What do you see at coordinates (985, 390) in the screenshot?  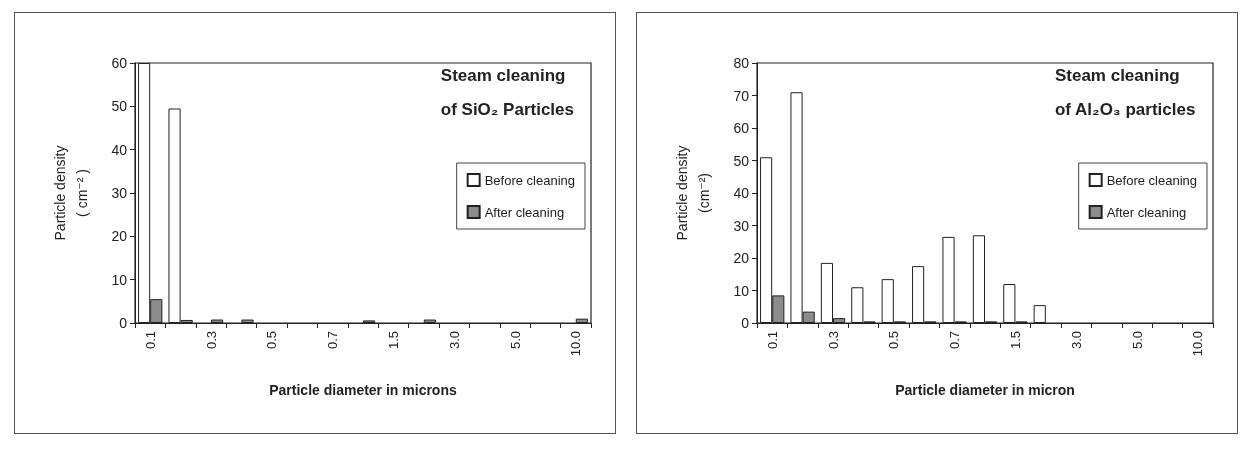 I see `x-axis-title: Particle diameter in micron` at bounding box center [985, 390].